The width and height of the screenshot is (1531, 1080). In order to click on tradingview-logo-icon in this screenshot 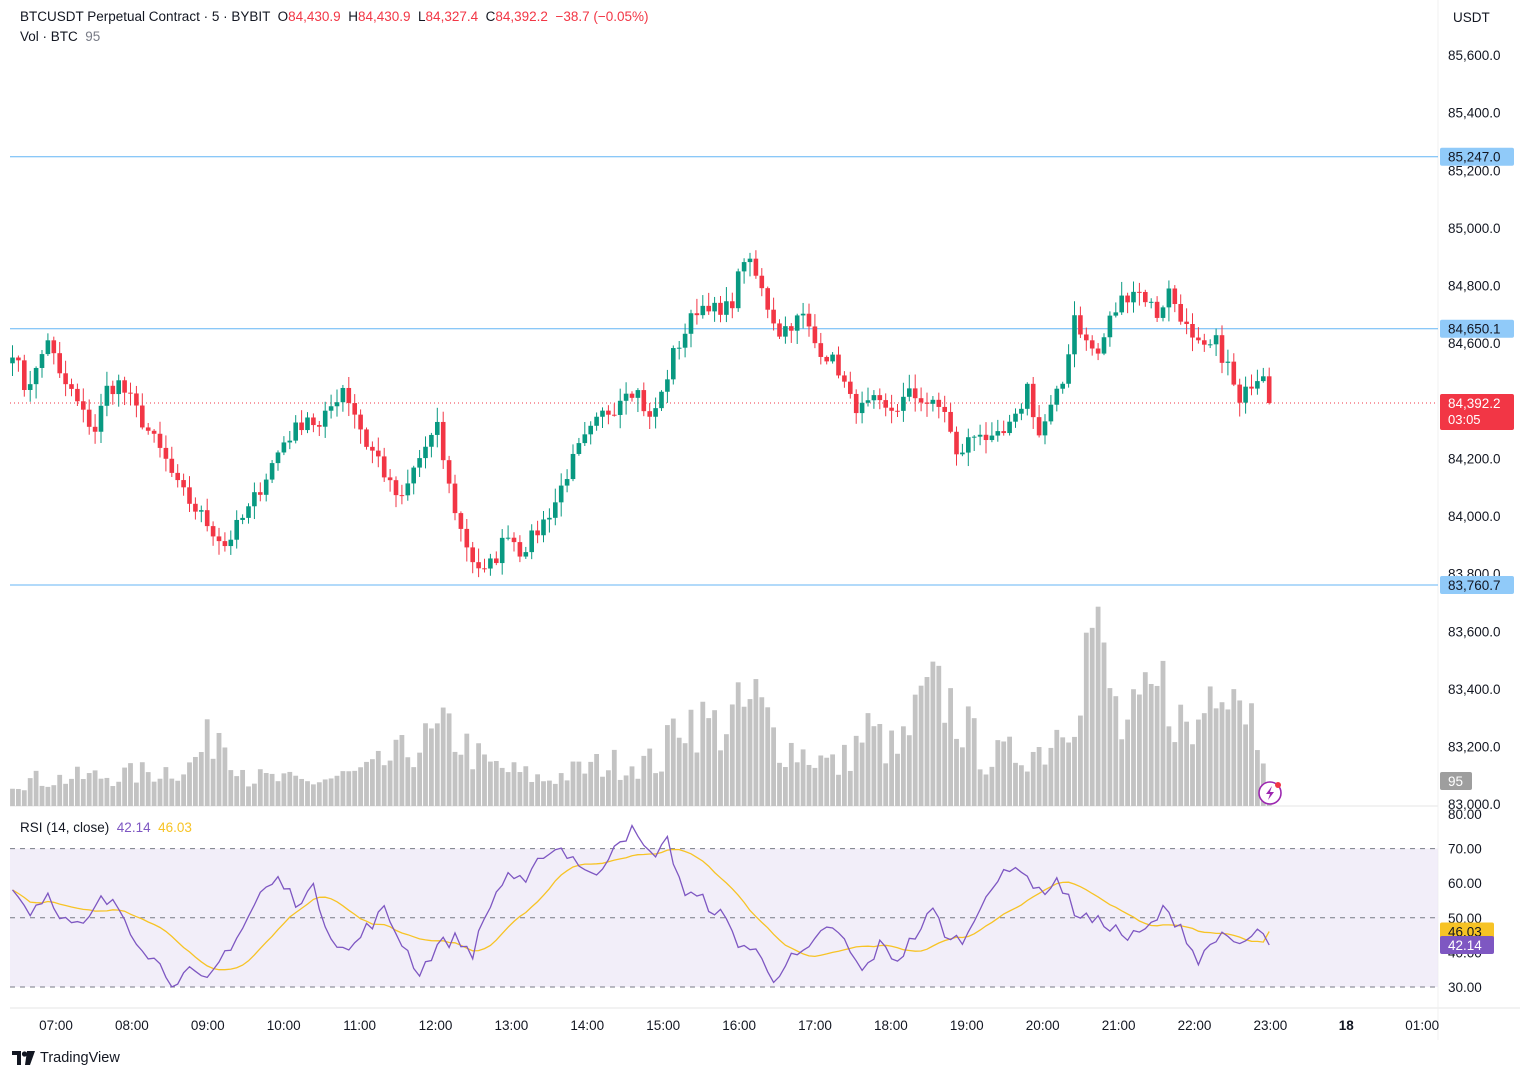, I will do `click(23, 1058)`.